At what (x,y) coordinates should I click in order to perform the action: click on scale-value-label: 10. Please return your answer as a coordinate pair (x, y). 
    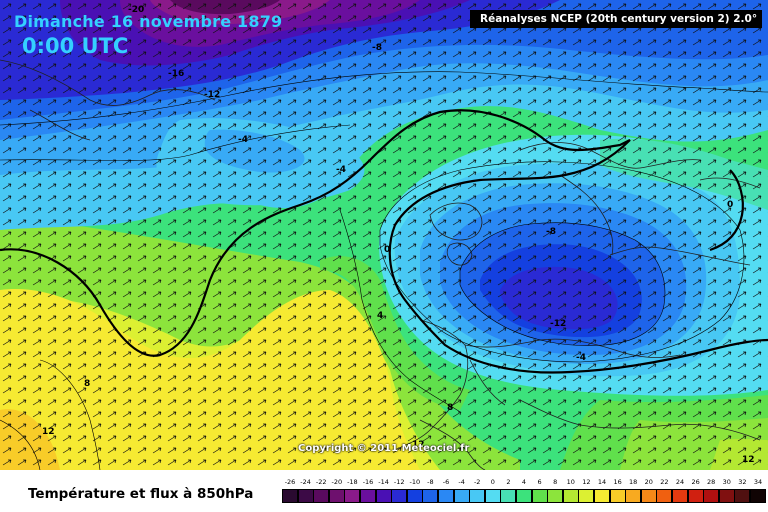
    Looking at the image, I should click on (570, 482).